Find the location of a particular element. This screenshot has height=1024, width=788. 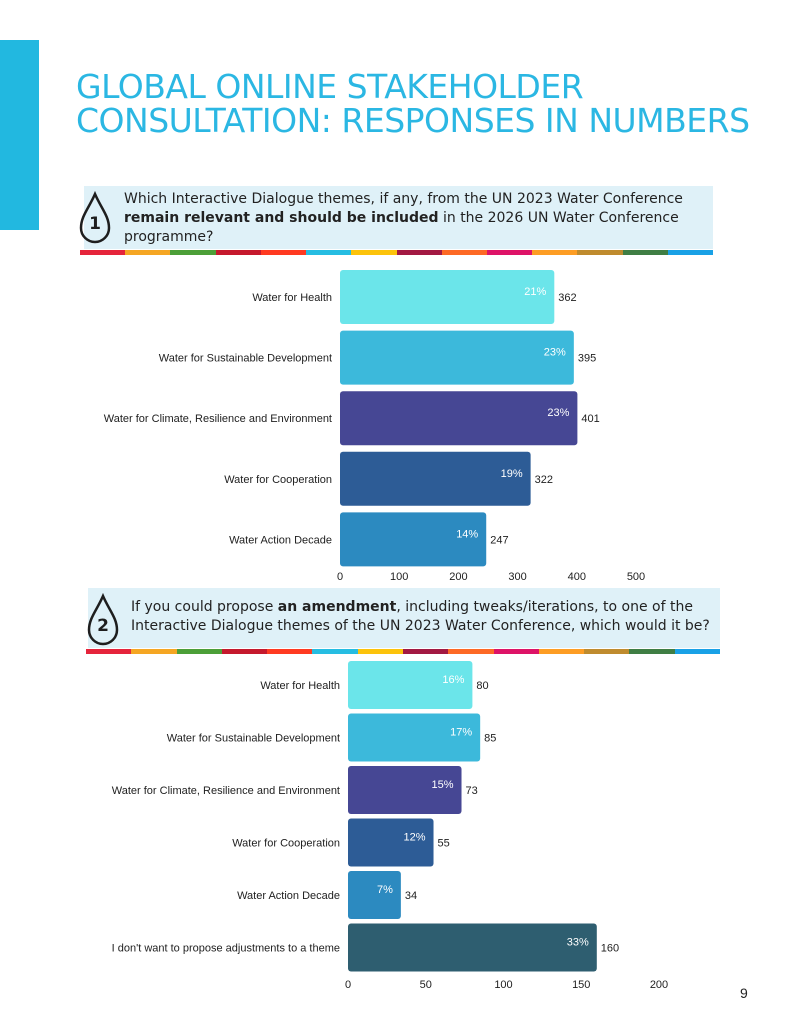

x-tick-label: 400 is located at coordinates (577, 577).